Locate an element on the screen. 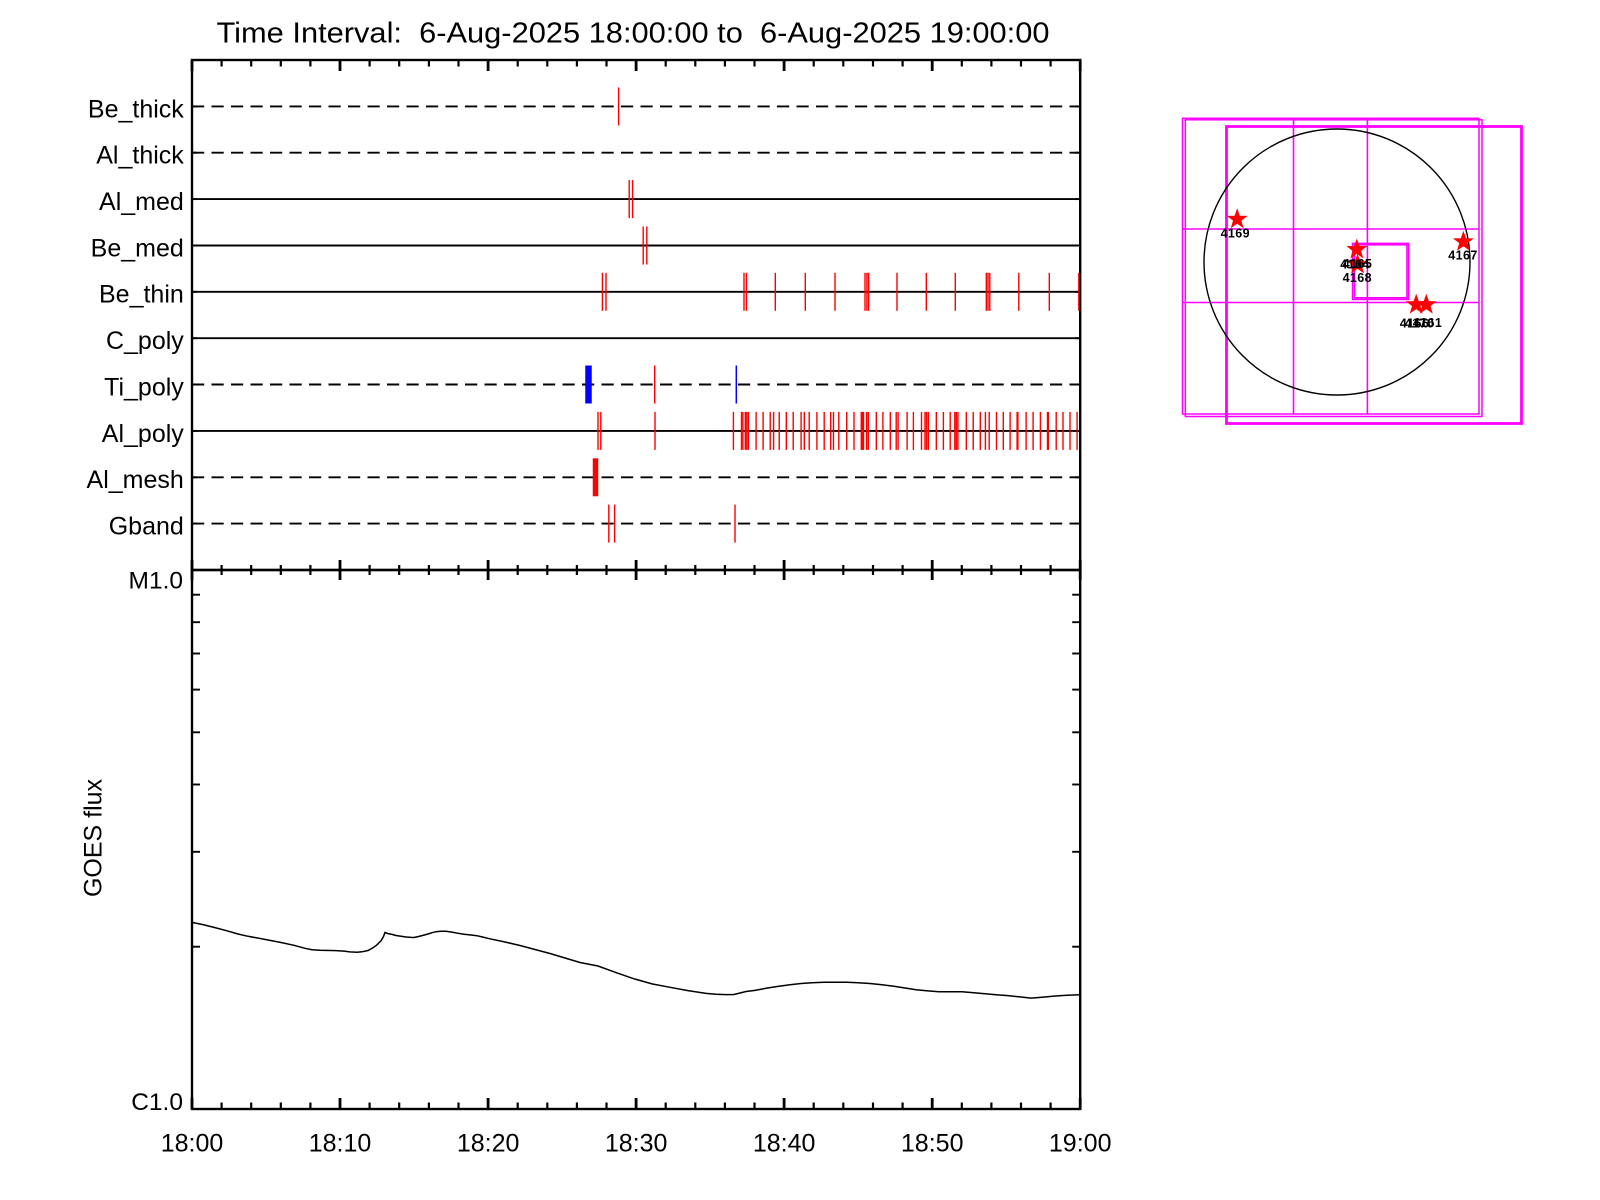  svg-text: 19:00 is located at coordinates (1080, 1143).